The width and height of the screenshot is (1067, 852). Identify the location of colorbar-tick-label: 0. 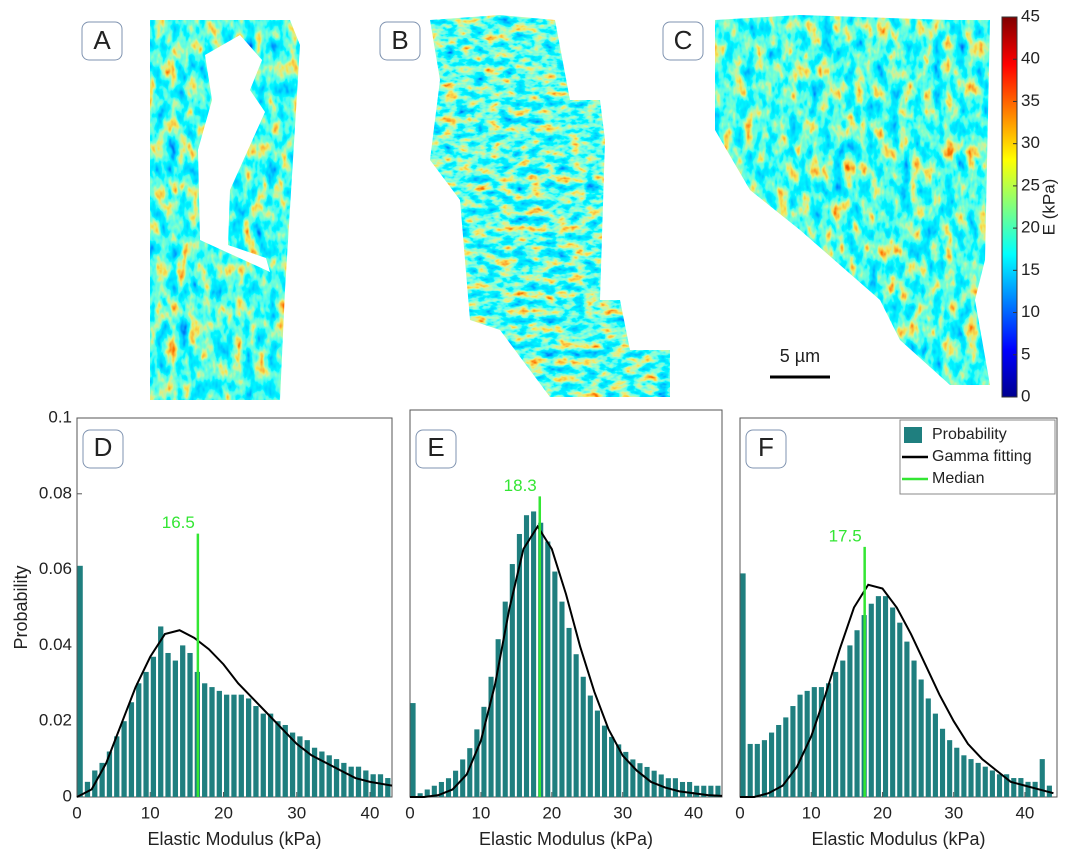
(1025, 395).